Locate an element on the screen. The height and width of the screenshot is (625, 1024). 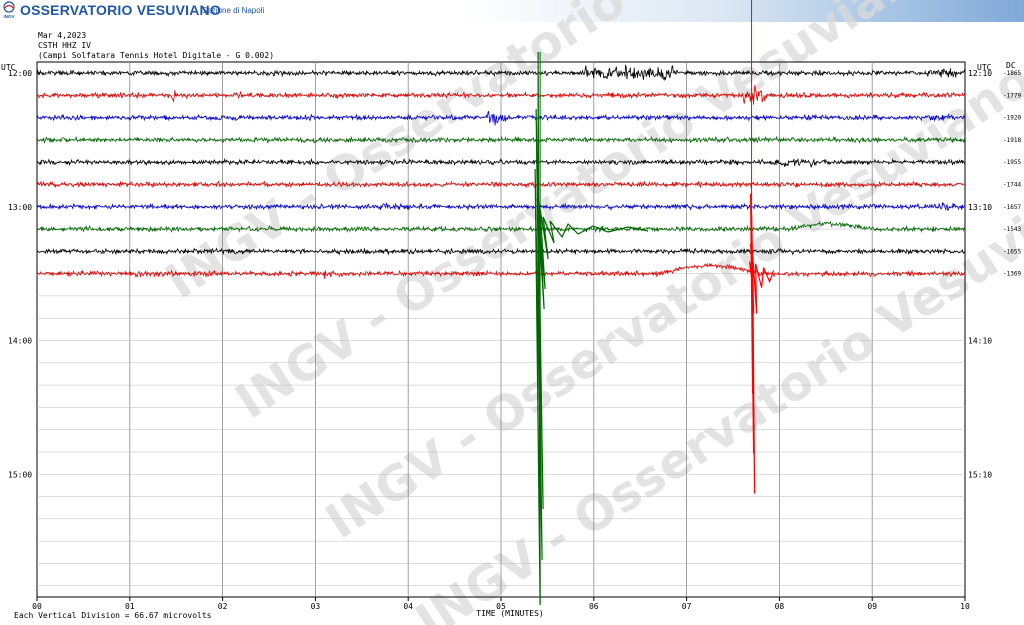
x-axis-title: TIME (MINUTES) is located at coordinates (509, 613).